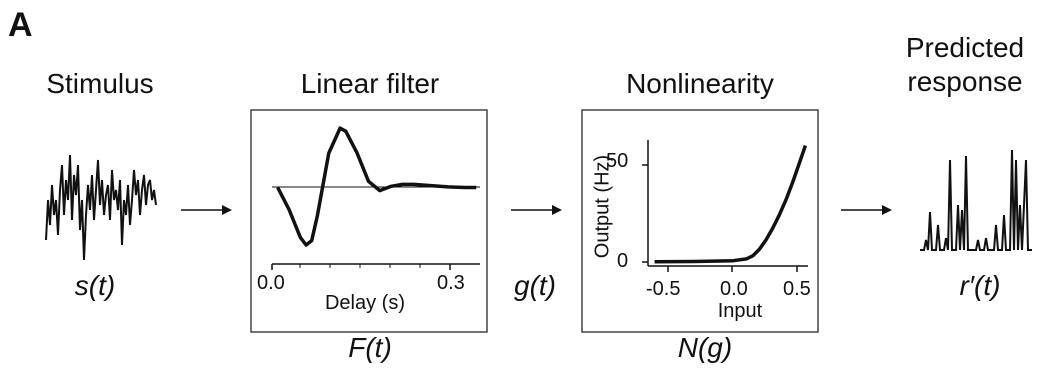 Image resolution: width=1046 pixels, height=372 pixels. Describe the element at coordinates (364, 303) in the screenshot. I see `filter-x-label: Delay (s)` at that location.